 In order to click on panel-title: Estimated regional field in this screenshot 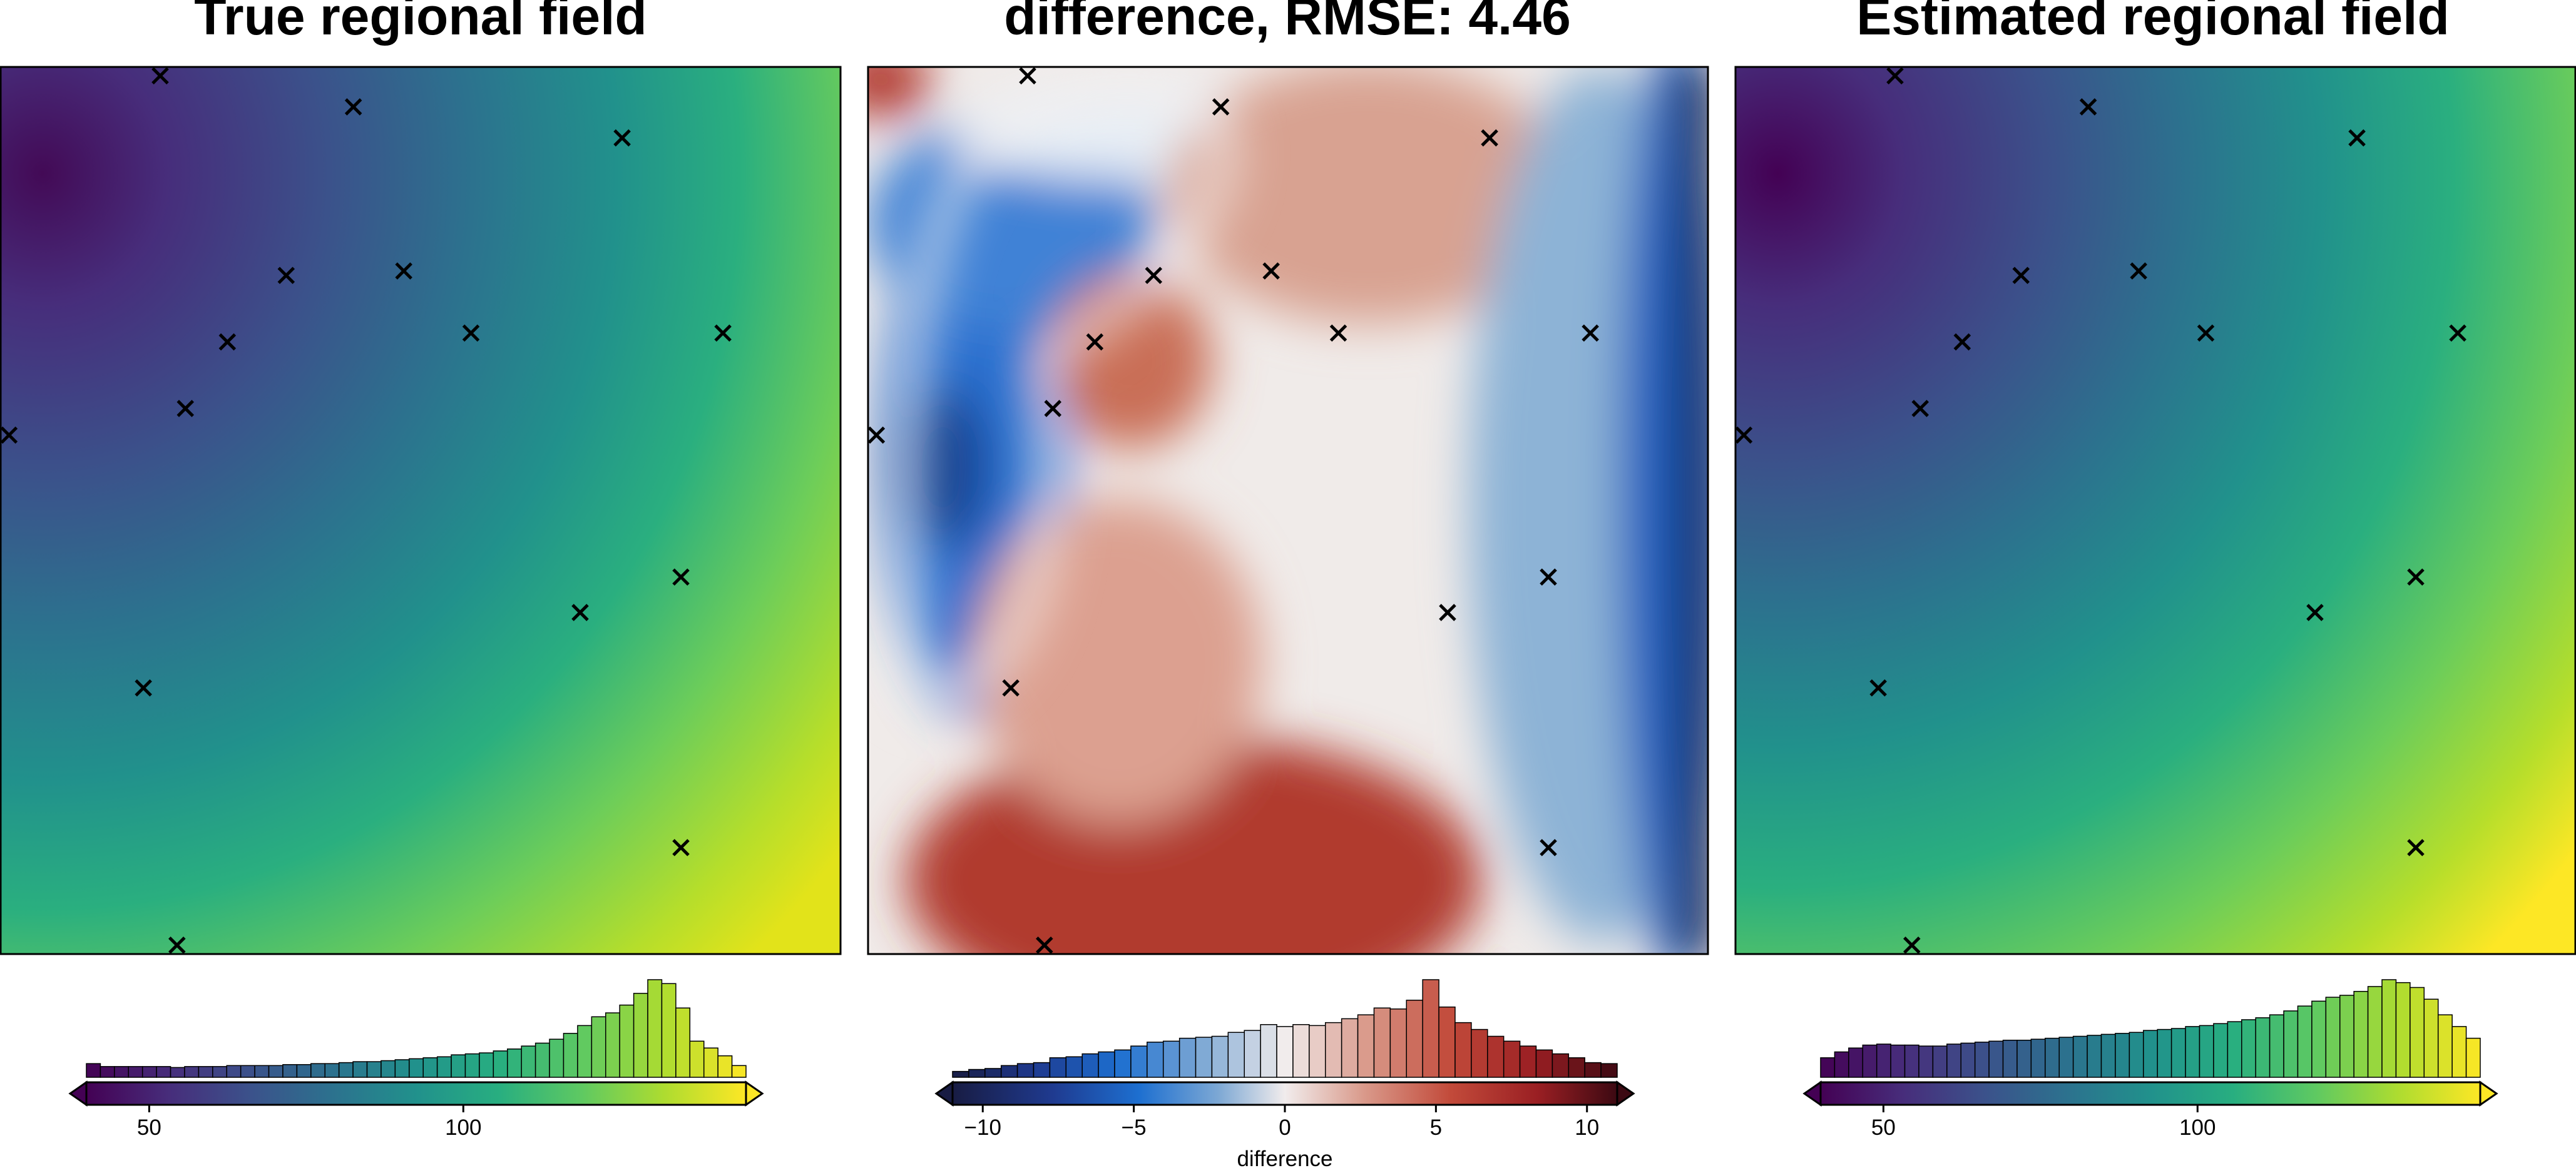, I will do `click(2153, 23)`.